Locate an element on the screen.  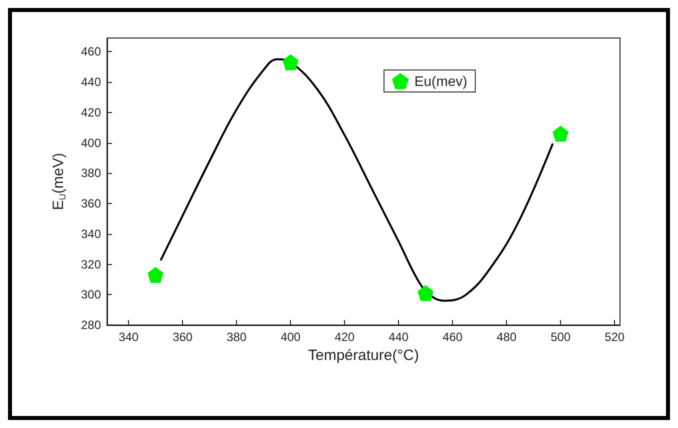
x-tick-label: 380 is located at coordinates (236, 337).